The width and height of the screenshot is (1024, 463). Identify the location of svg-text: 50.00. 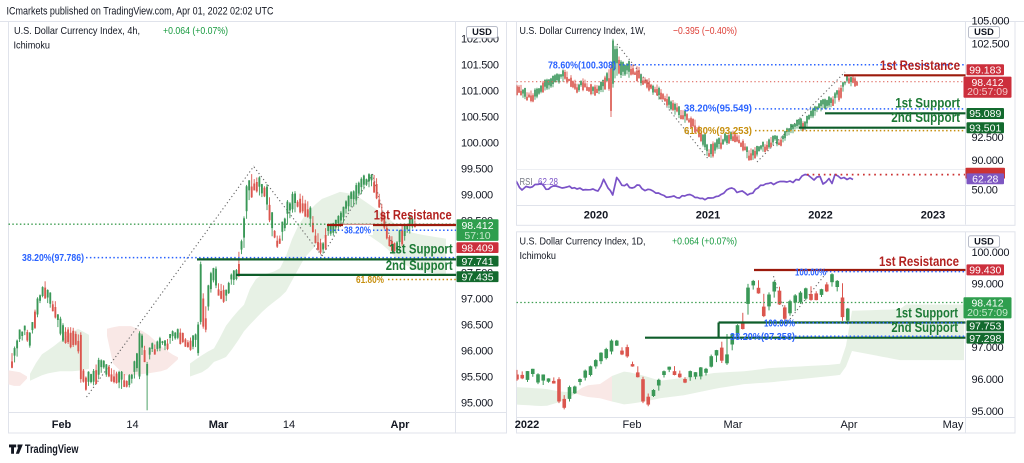
(985, 190).